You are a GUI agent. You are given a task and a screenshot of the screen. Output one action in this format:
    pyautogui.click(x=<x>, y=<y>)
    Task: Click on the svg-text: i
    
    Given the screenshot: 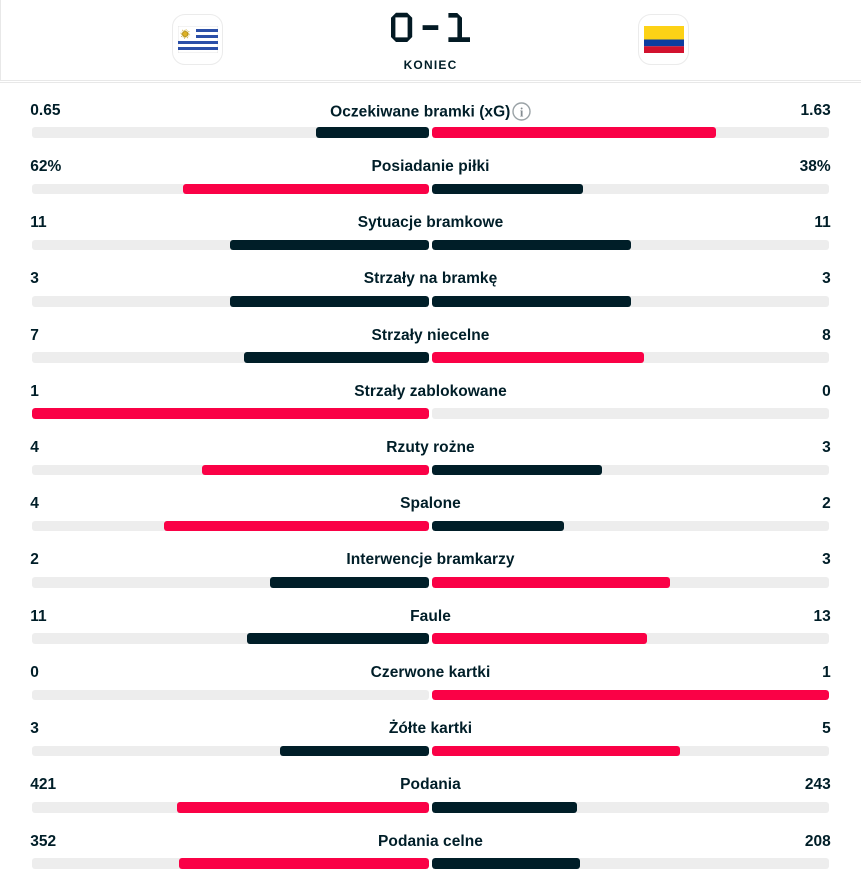 What is the action you would take?
    pyautogui.click(x=522, y=112)
    